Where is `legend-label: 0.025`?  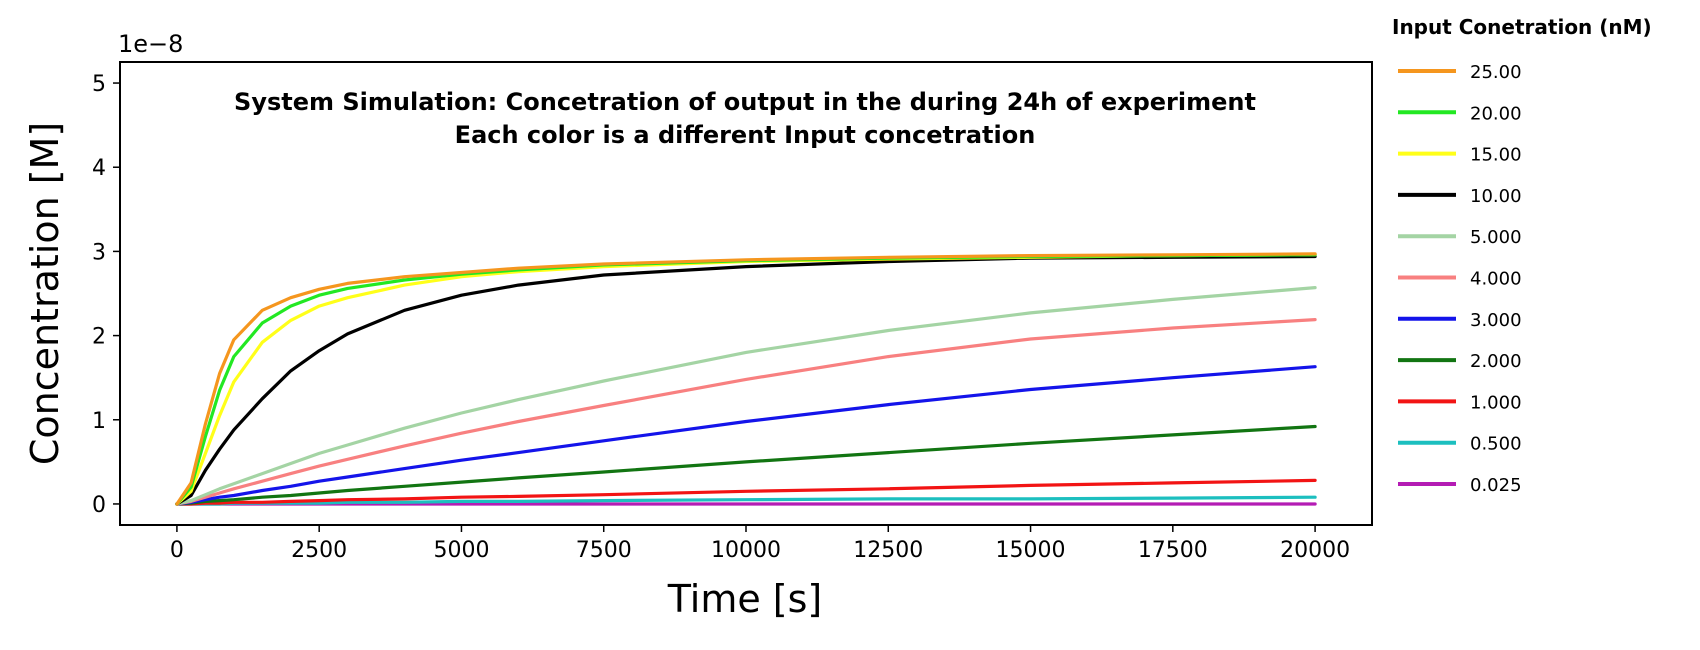
legend-label: 0.025 is located at coordinates (1496, 485).